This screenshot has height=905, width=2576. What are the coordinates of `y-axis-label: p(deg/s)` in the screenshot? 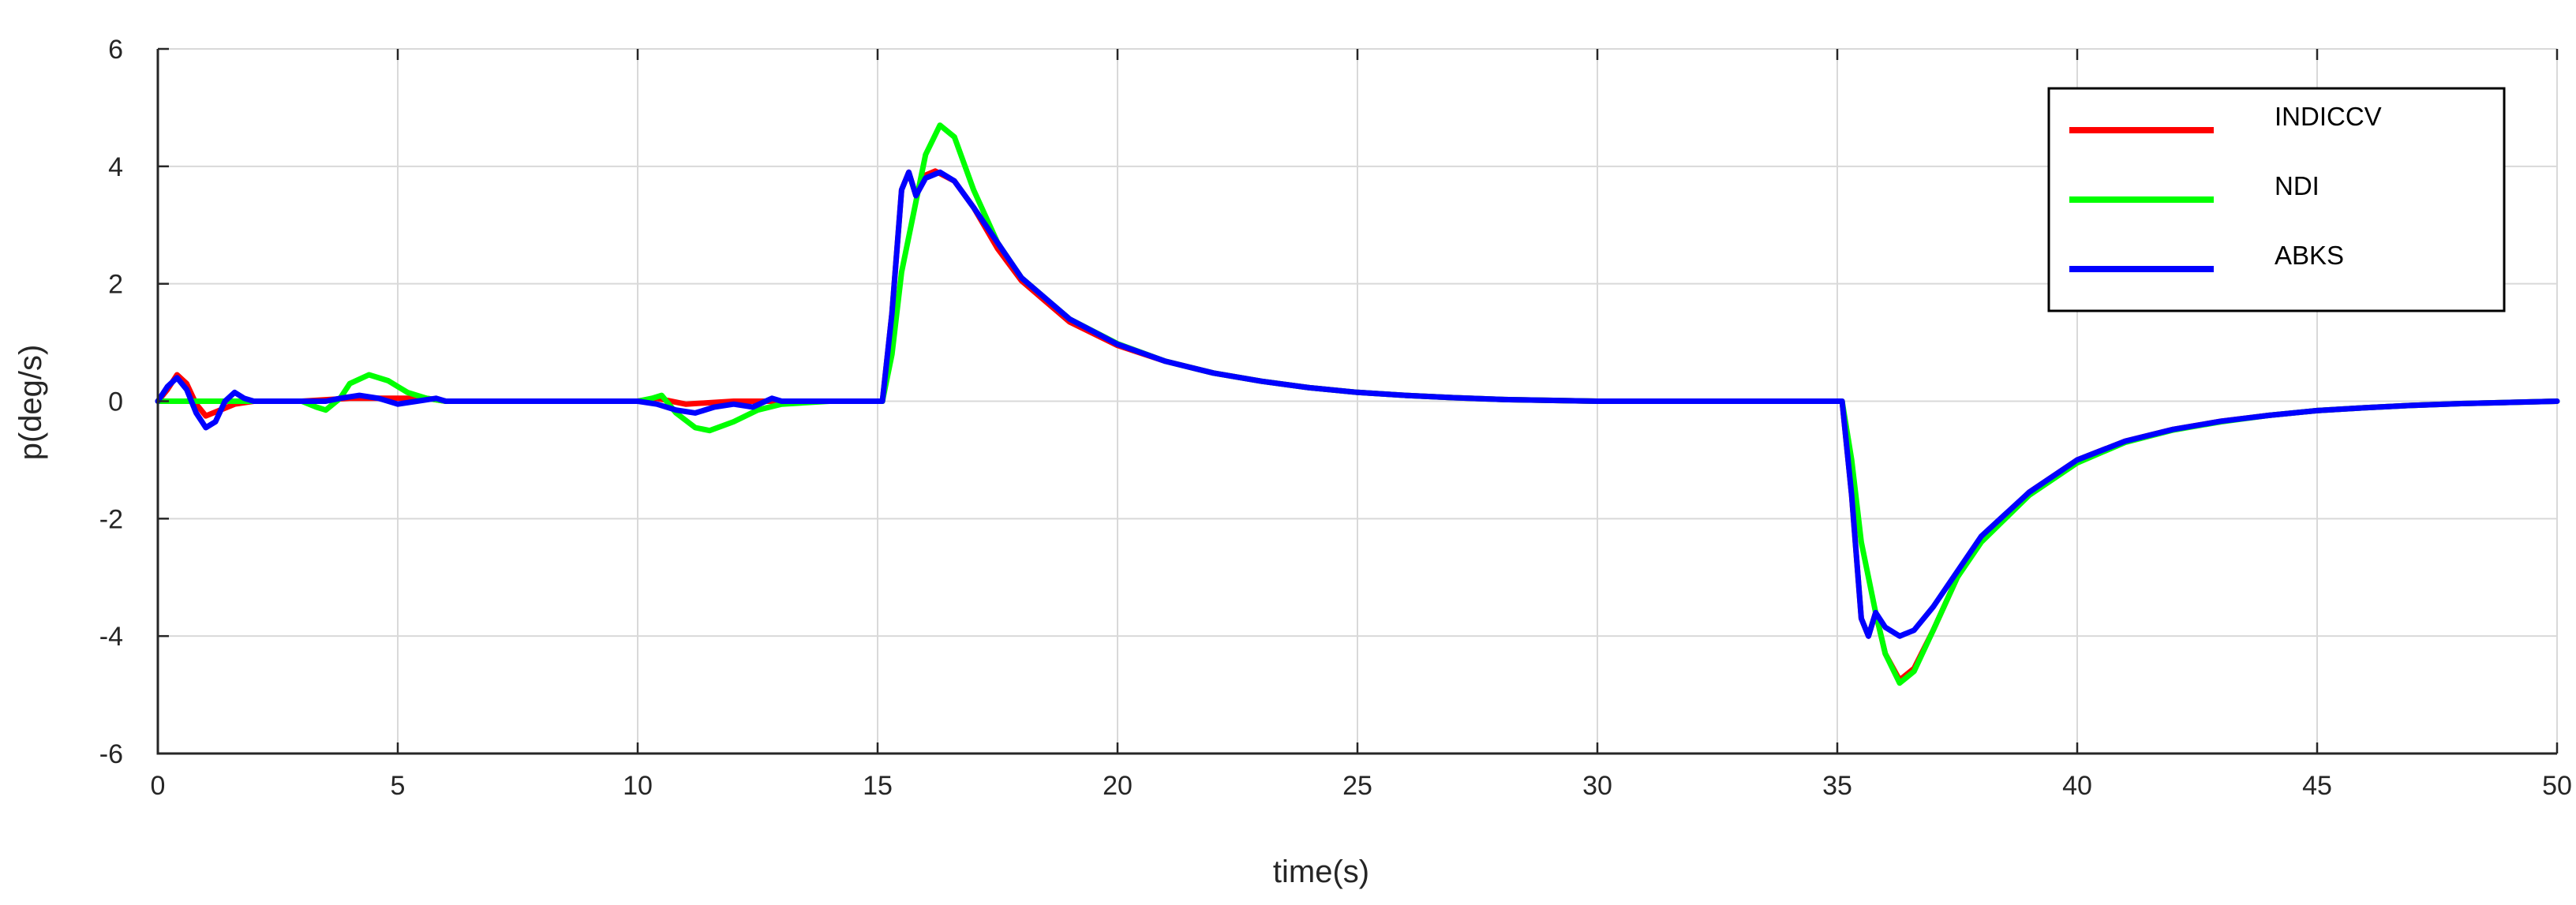 It's located at (30, 403).